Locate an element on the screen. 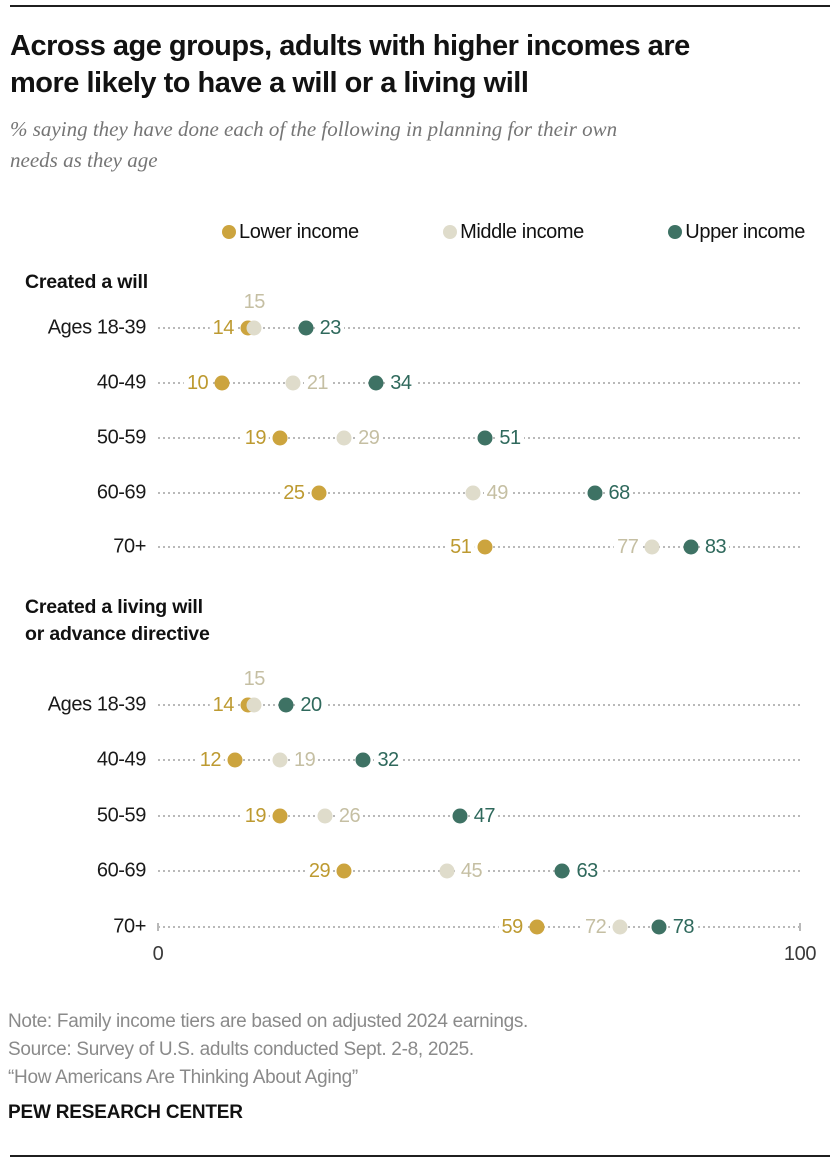 This screenshot has height=1164, width=840. lower-income-value-label: 59 is located at coordinates (512, 927).